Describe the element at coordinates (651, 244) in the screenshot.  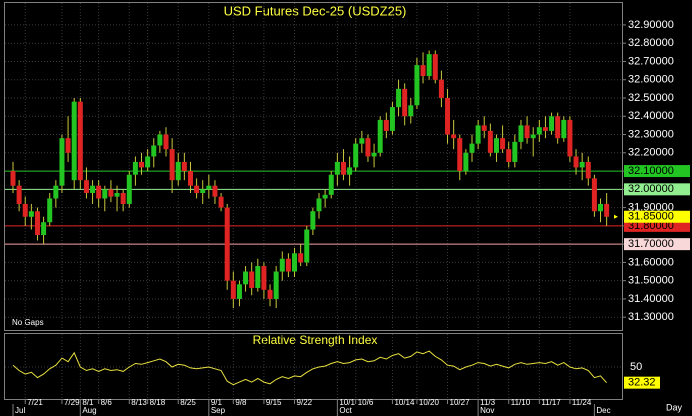
I see `level-label: 31.70000` at that location.